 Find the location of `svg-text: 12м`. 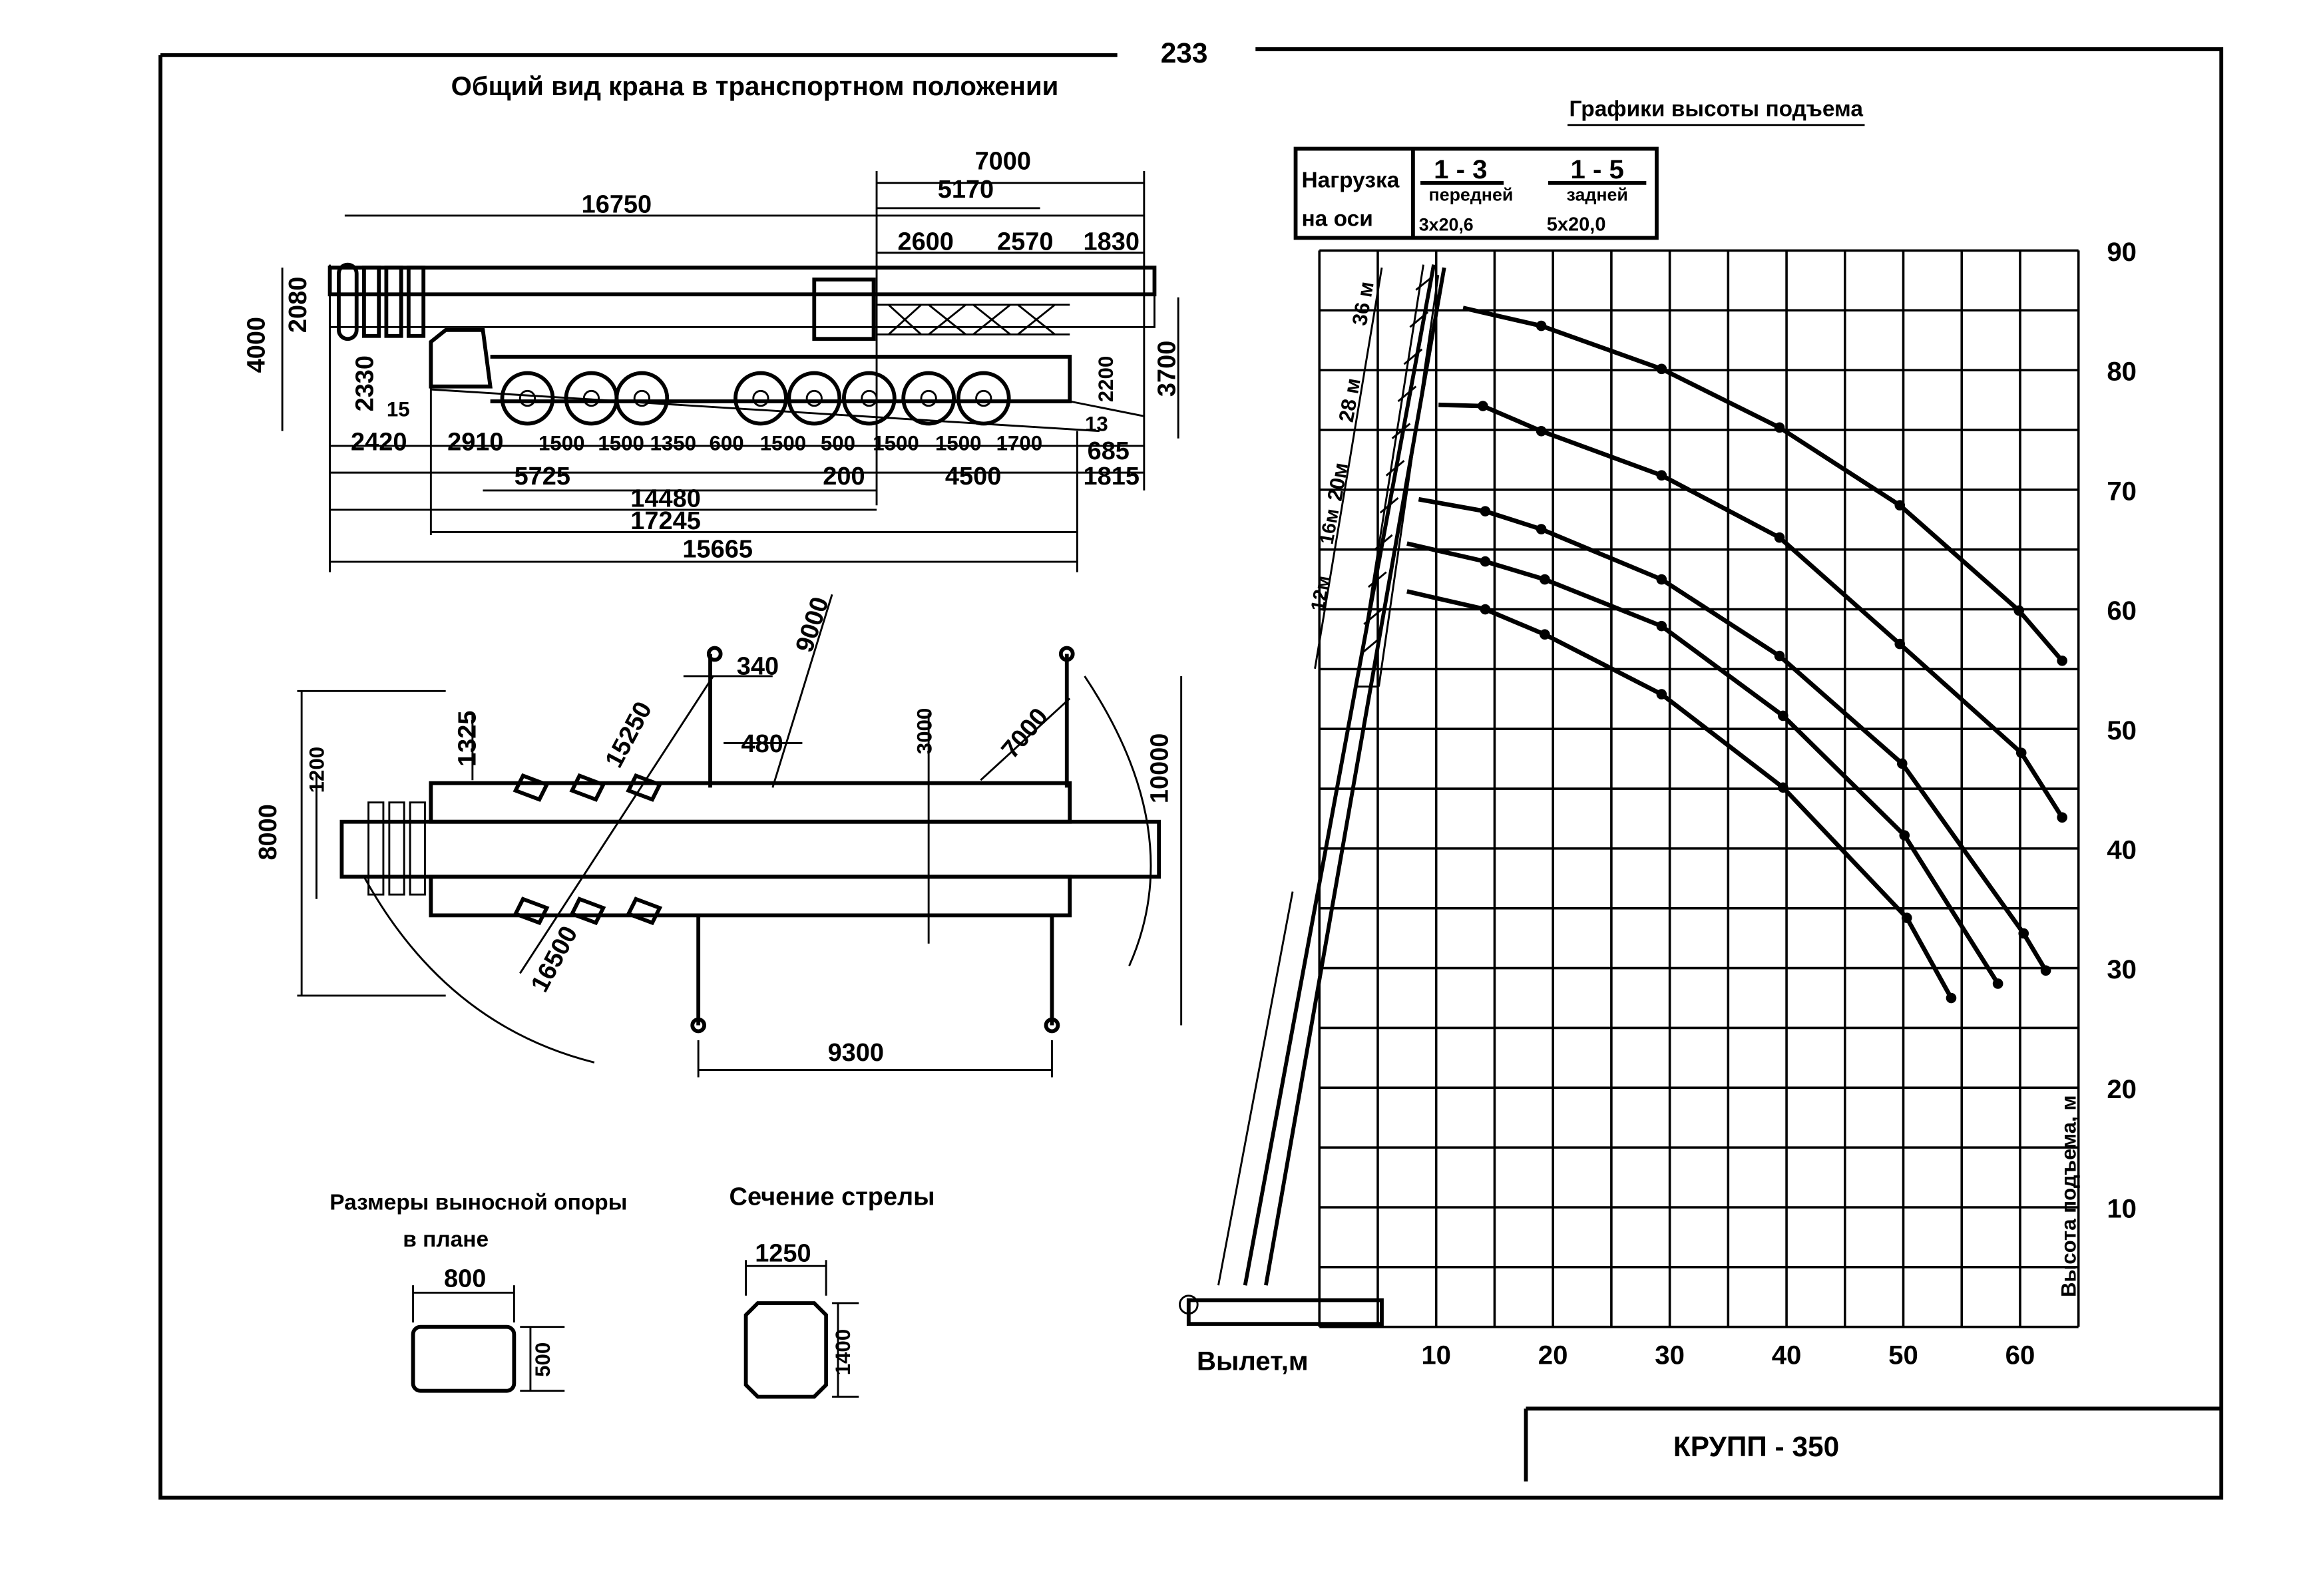

svg-text: 12м is located at coordinates (1321, 593).